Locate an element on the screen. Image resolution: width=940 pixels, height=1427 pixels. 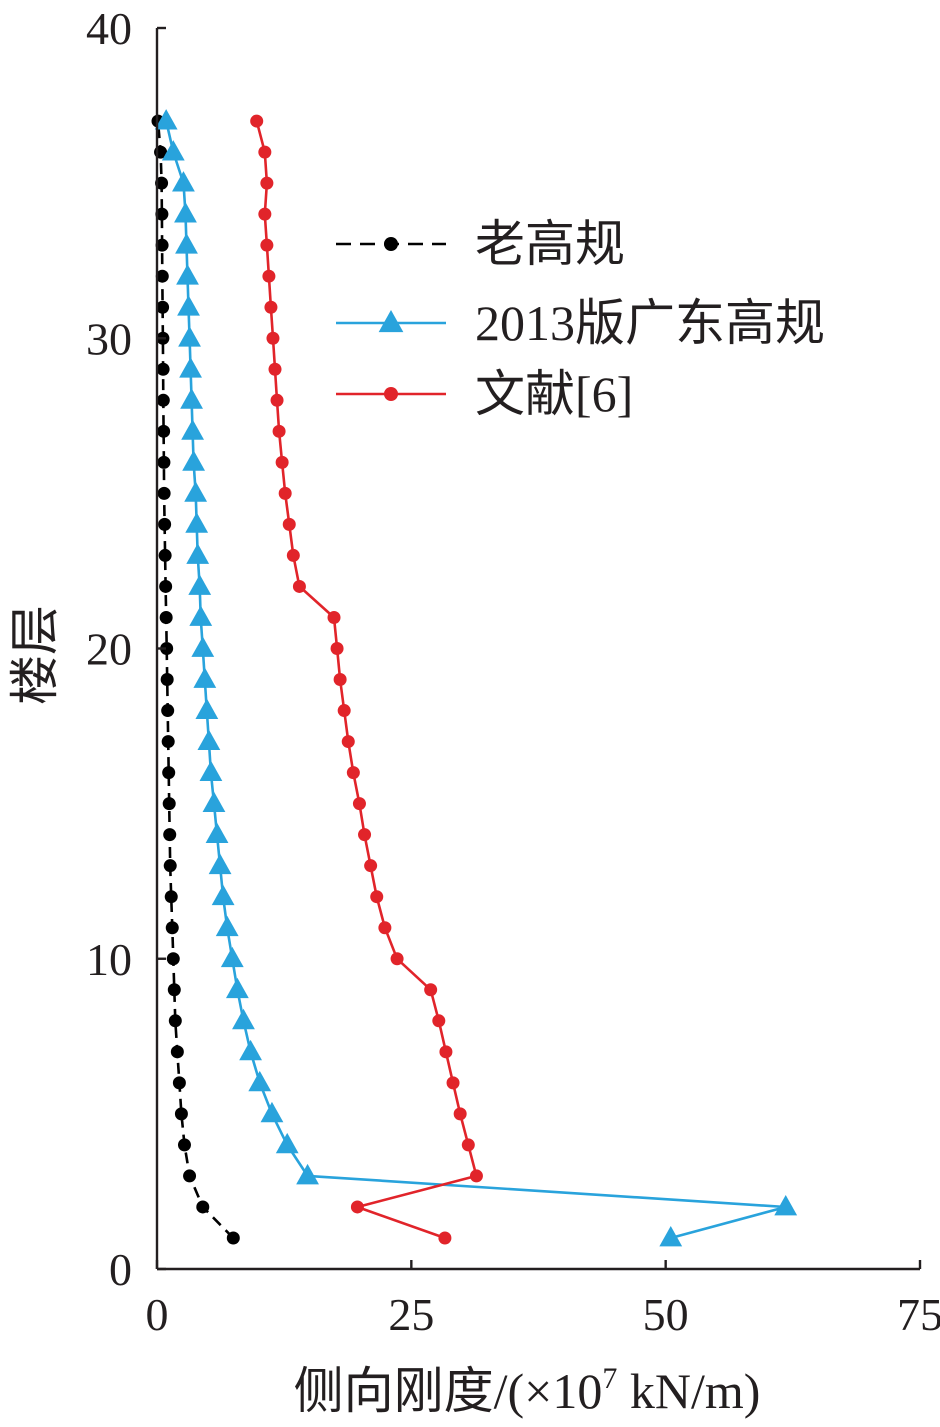
x-tick-label: 75 is located at coordinates (918, 1314).